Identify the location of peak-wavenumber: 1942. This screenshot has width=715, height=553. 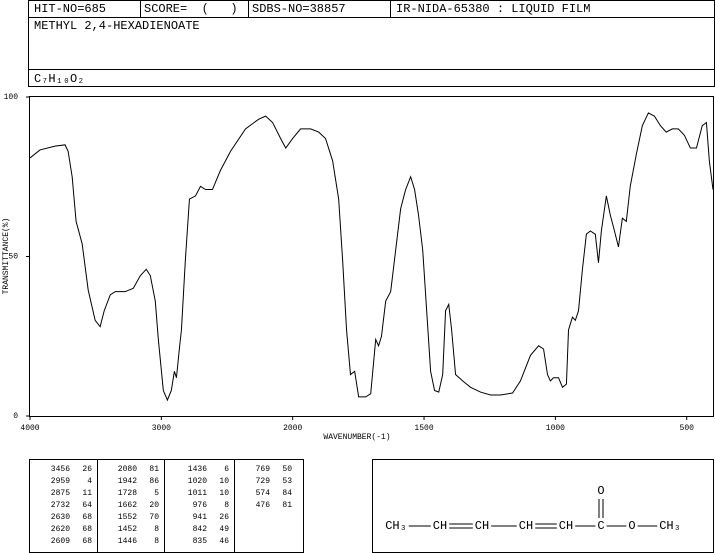
(127, 481).